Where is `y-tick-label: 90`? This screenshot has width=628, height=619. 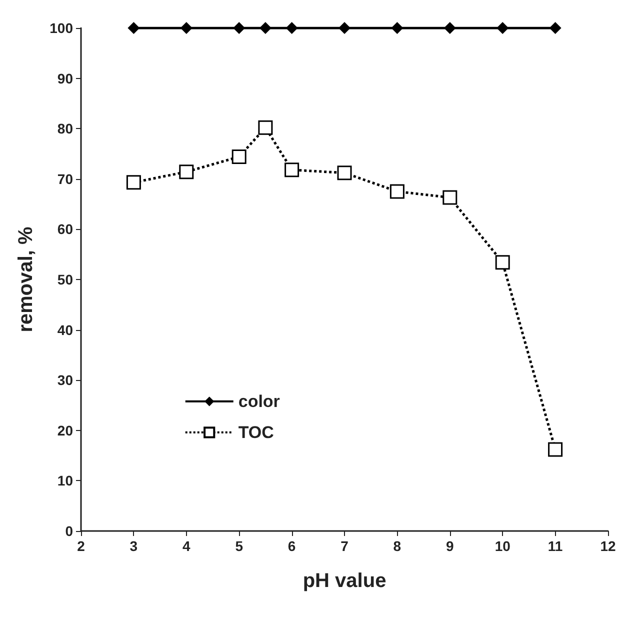 y-tick-label: 90 is located at coordinates (65, 78).